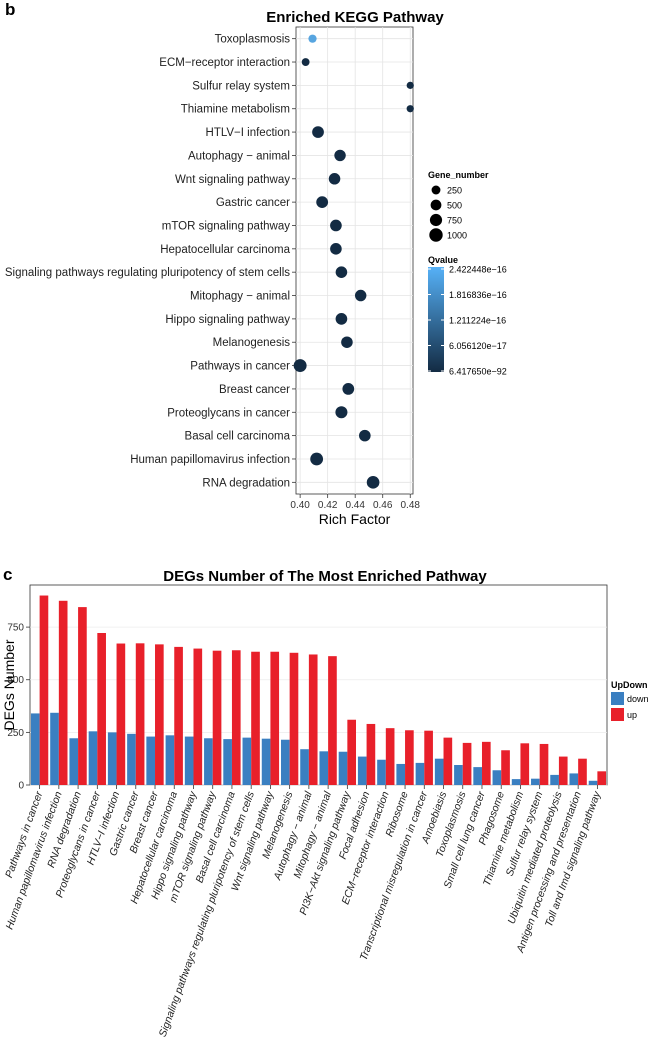 The image size is (662, 1063). I want to click on y-tick-label: Toxoplasmosis, so click(253, 40).